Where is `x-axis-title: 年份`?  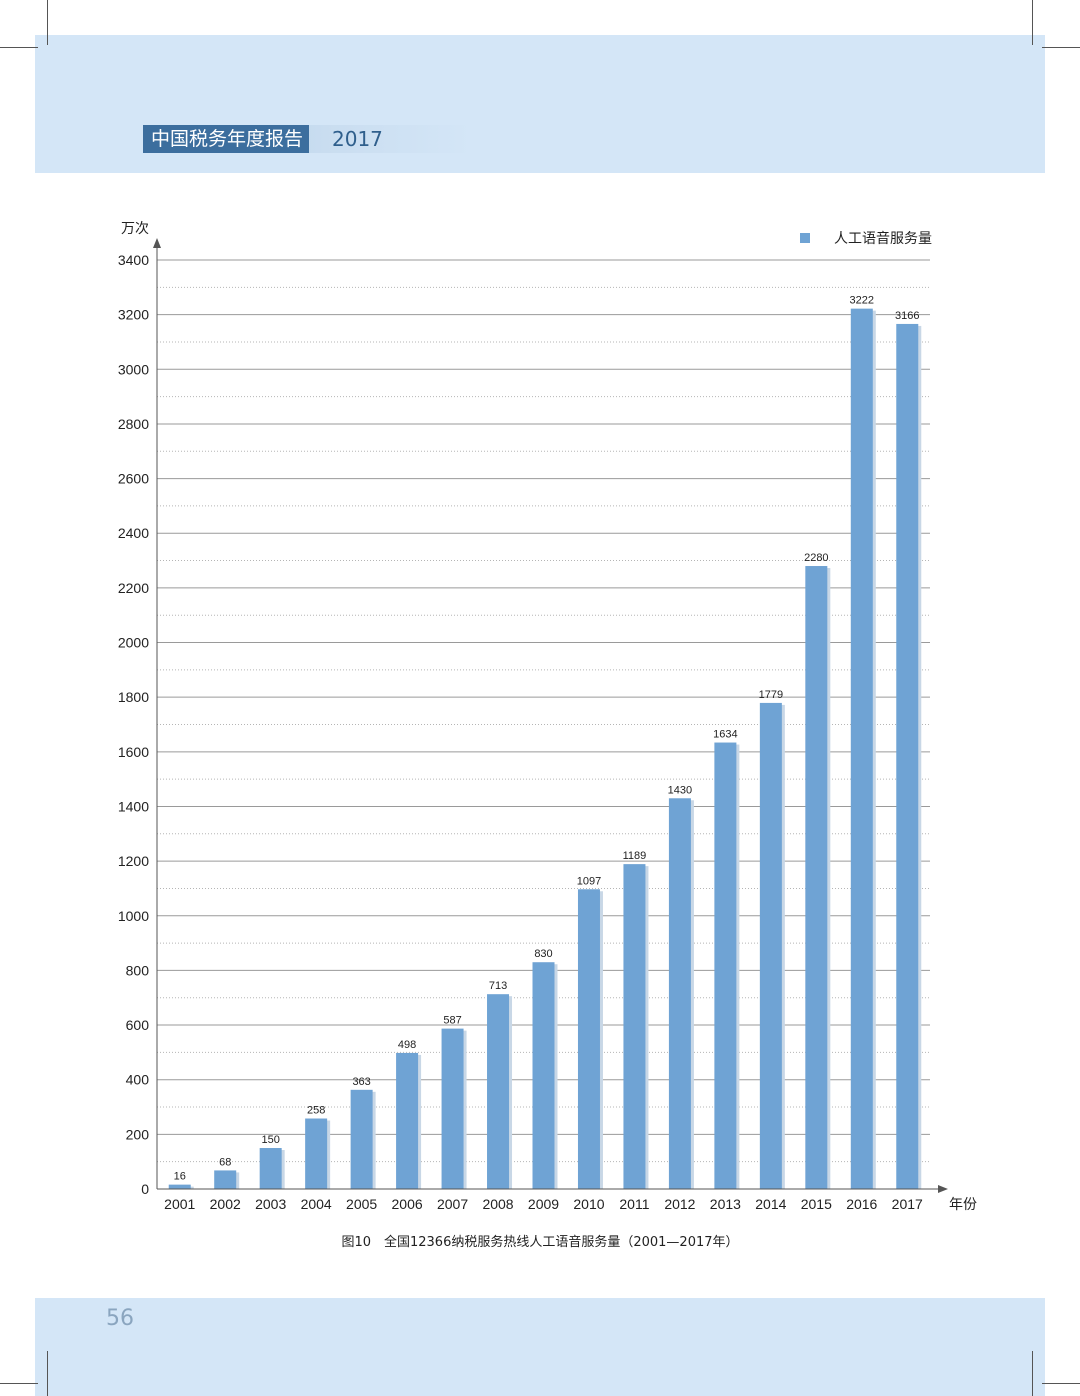 x-axis-title: 年份 is located at coordinates (963, 1205).